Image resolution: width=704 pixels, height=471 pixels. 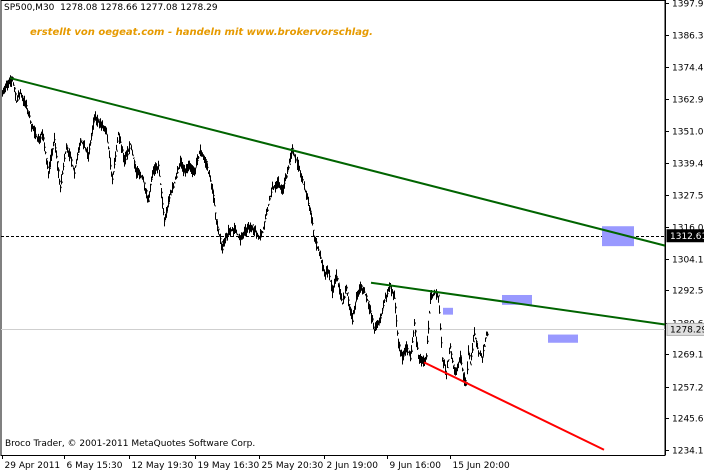 I want to click on y-tick-label: 1292.55, so click(x=688, y=292).